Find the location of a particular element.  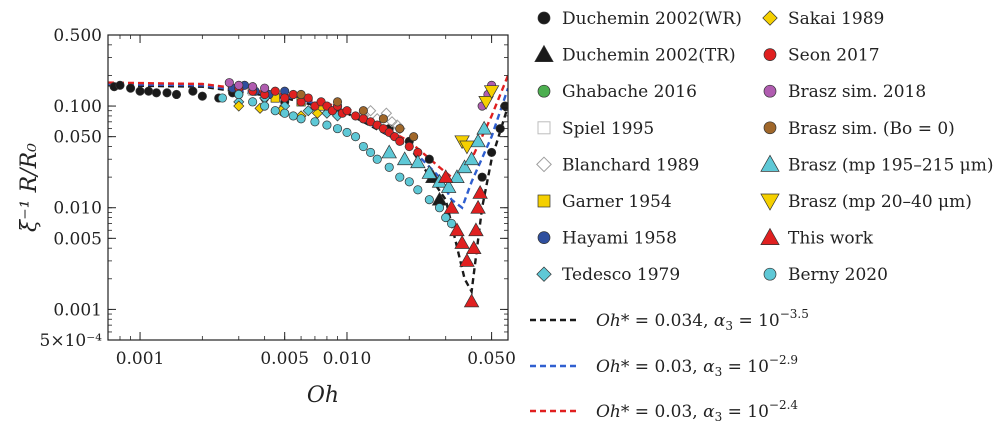

legend-item: Blanchard 1989 is located at coordinates (617, 165).